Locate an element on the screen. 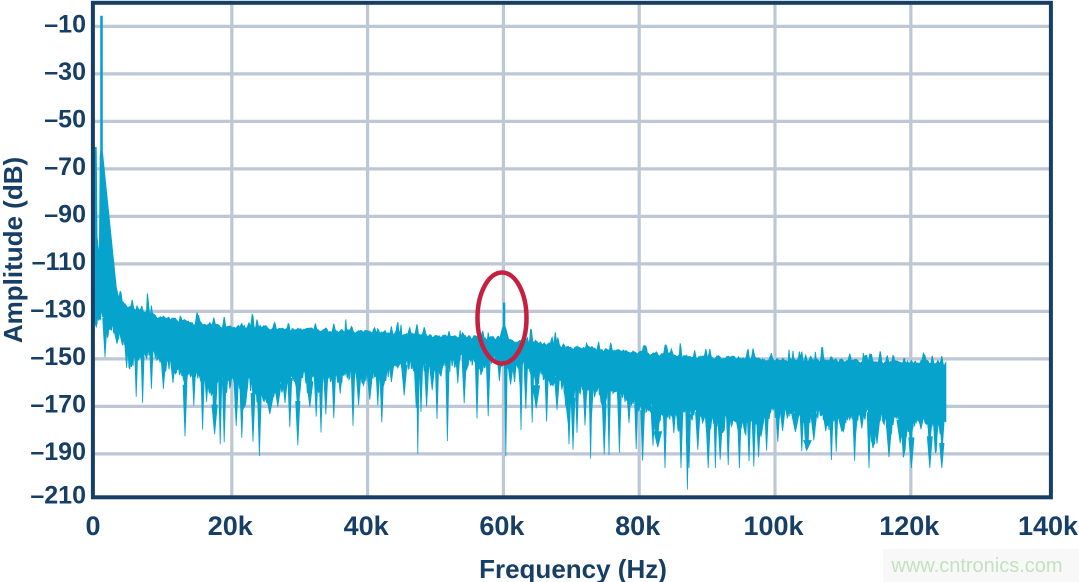 This screenshot has height=582, width=1079. svg-text: –170 is located at coordinates (58, 405).